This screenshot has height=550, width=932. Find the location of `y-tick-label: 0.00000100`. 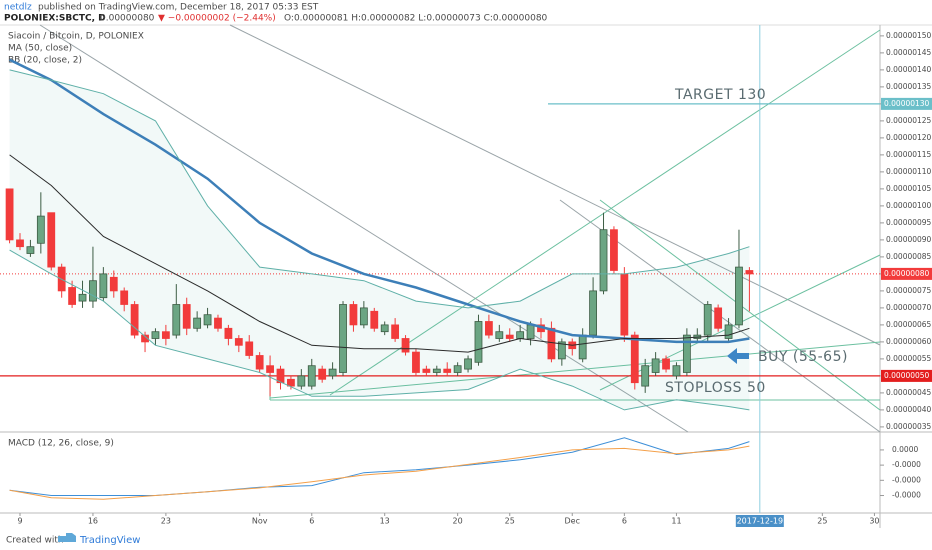

y-tick-label: 0.00000100 is located at coordinates (909, 205).